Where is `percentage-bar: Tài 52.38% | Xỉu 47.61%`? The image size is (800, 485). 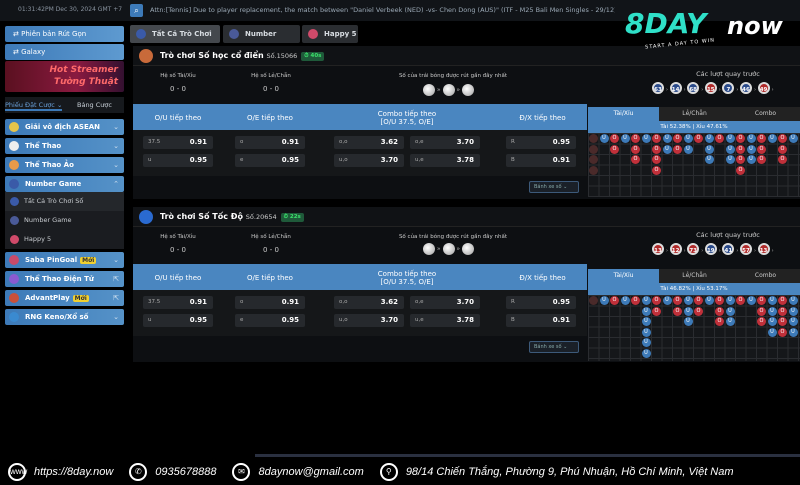 percentage-bar: Tài 52.38% | Xỉu 47.61% is located at coordinates (694, 127).